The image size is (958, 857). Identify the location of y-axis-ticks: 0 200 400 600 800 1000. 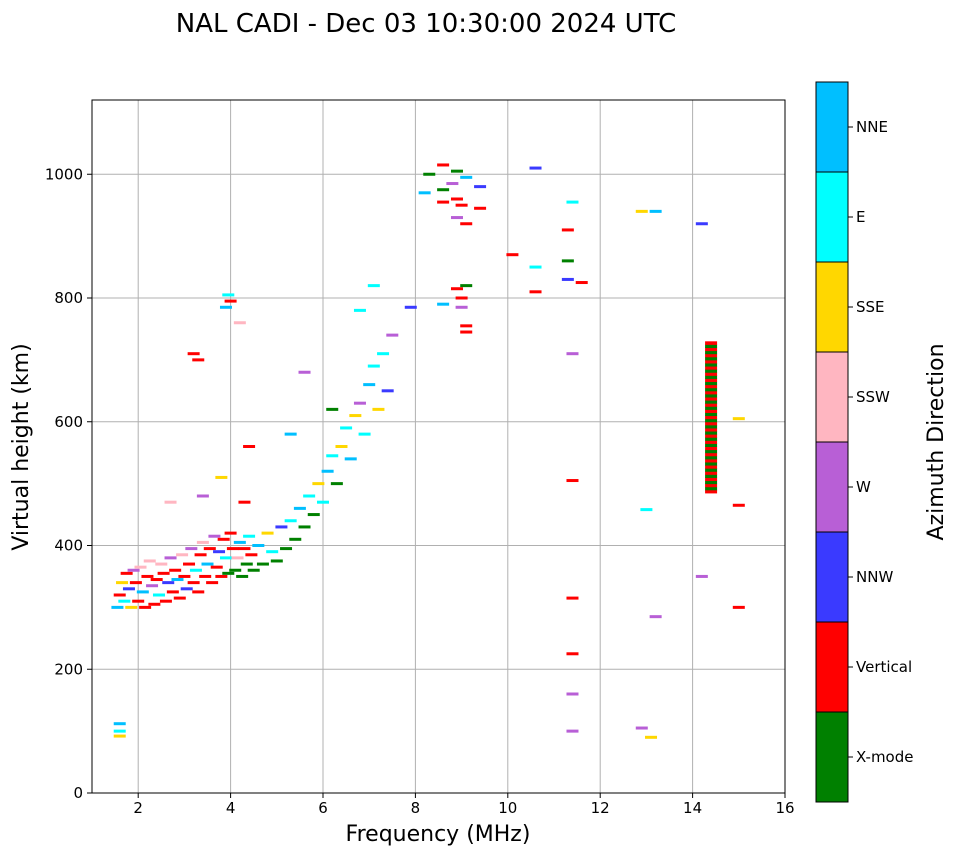
(68, 483).